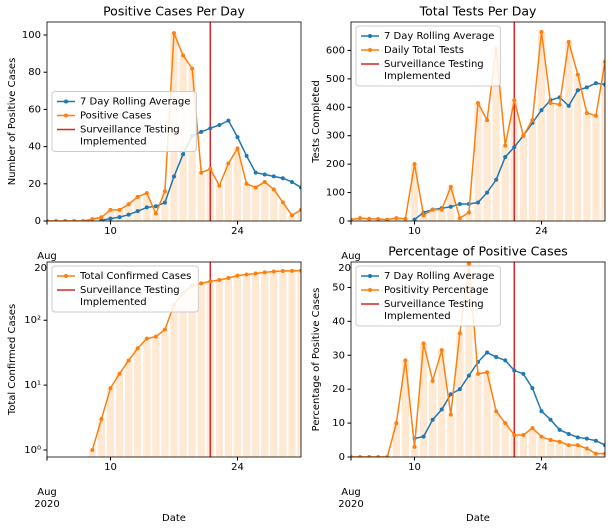 The height and width of the screenshot is (531, 612). Describe the element at coordinates (509, 151) in the screenshot. I see `series-line` at that location.